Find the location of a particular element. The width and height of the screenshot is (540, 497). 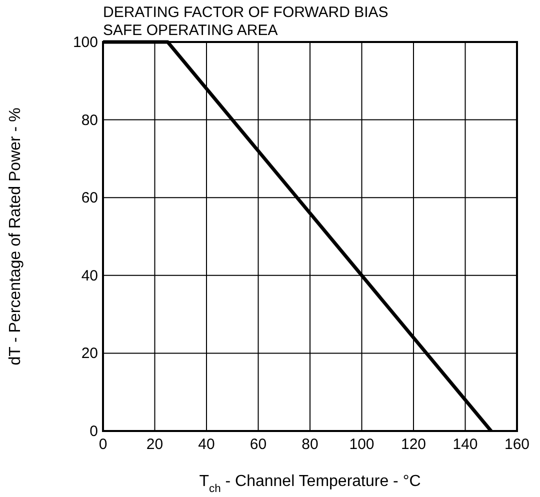

y-axis-title: dT - Percentage of Rated Power - % is located at coordinates (15, 237).